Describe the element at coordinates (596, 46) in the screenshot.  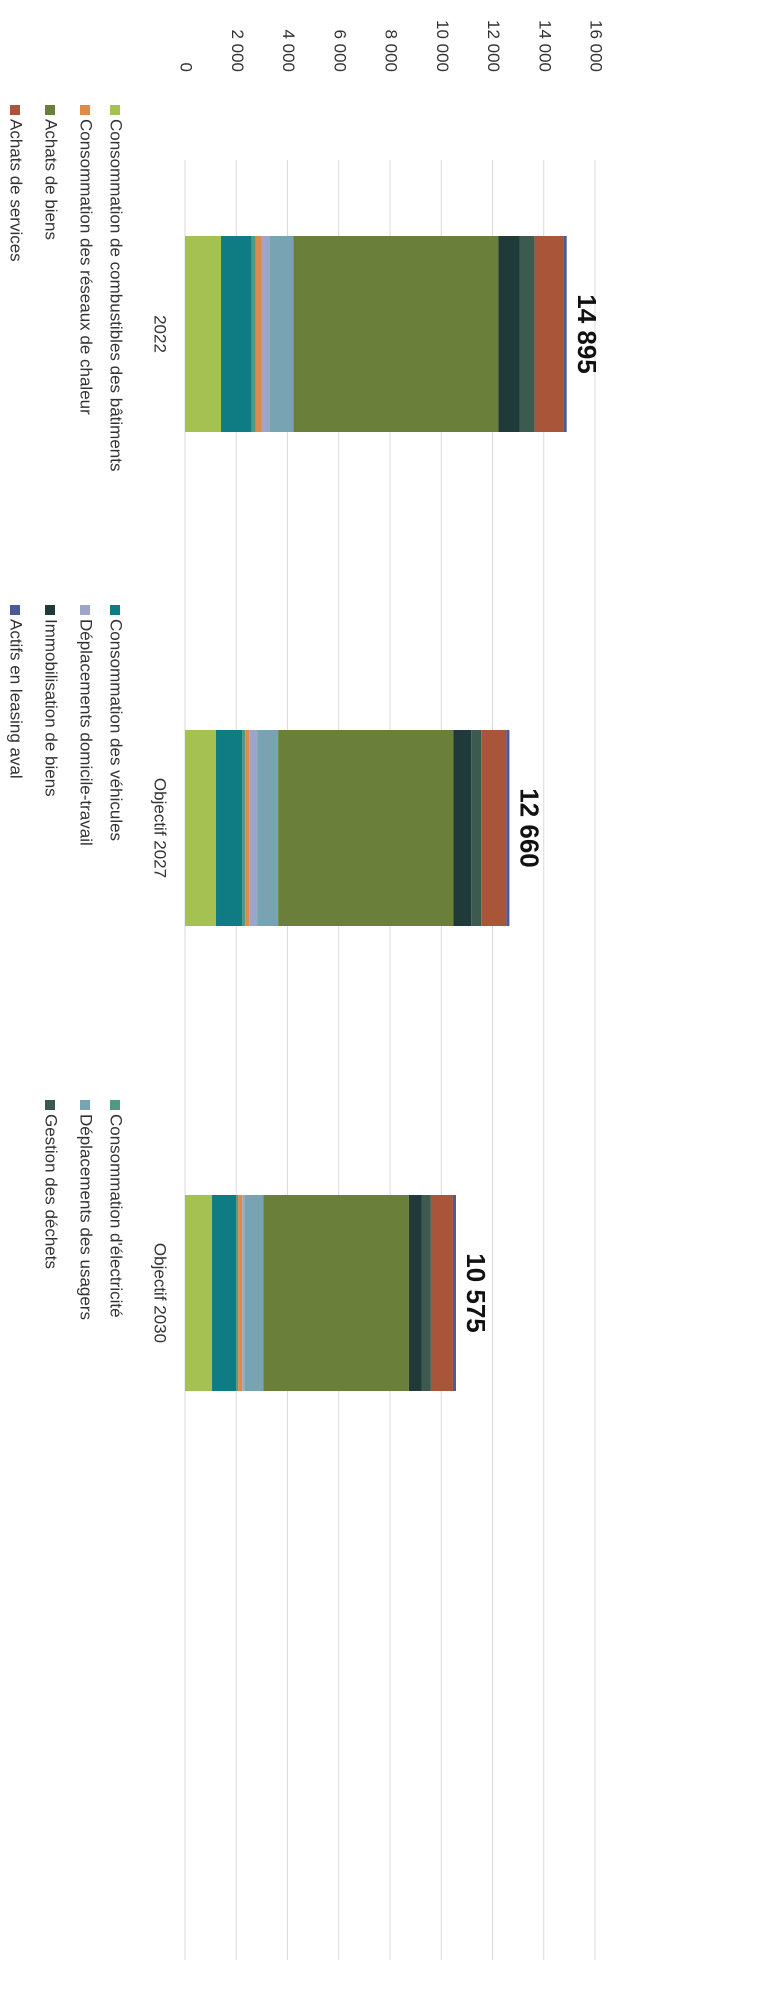
I see `y-tick-label: 16 000` at that location.